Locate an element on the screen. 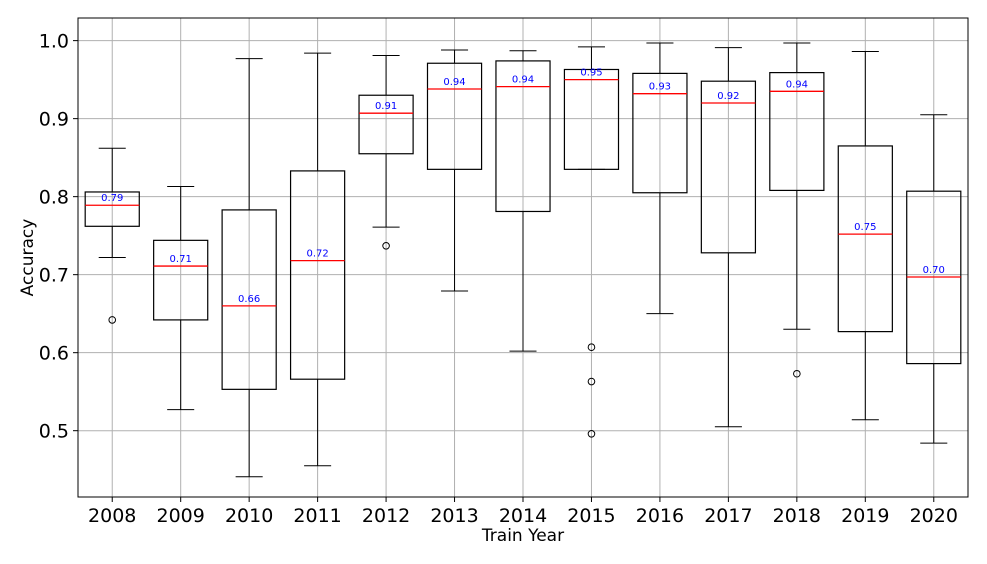 This screenshot has width=987, height=564. box-2009: 0.71 is located at coordinates (181, 298).